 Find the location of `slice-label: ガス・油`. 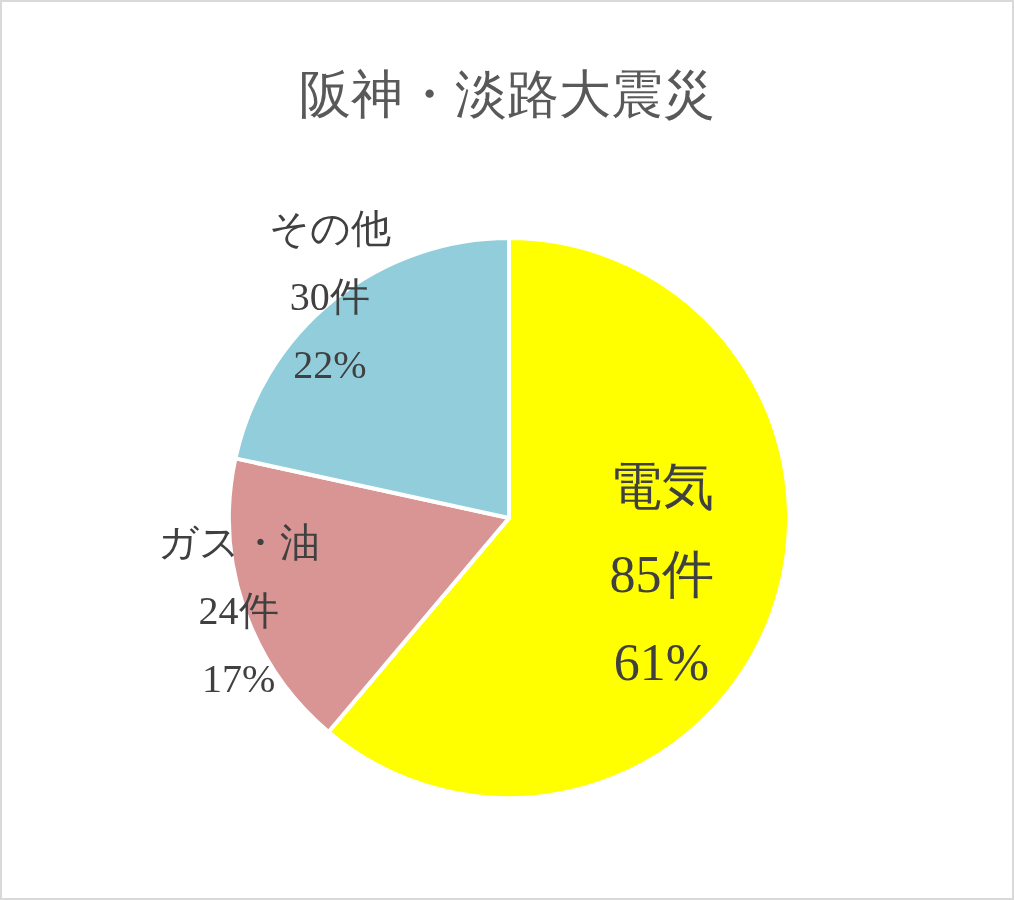

slice-label: ガス・油 is located at coordinates (238, 542).